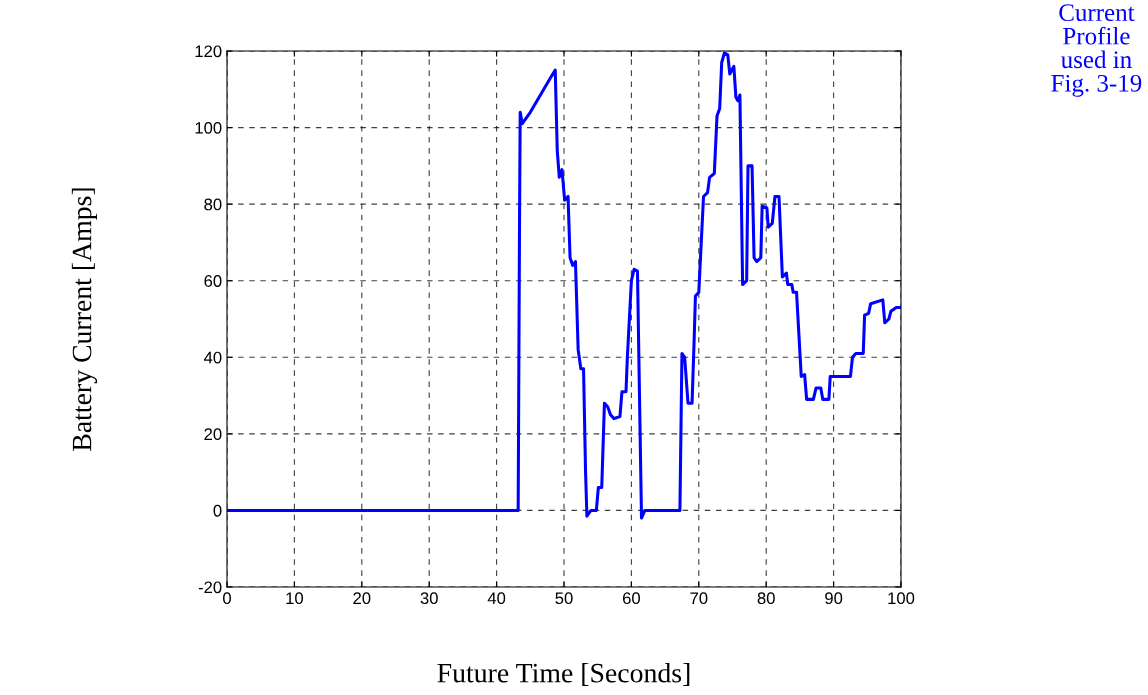  I want to click on text: Current Profile used in Fig. 3-19, so click(1096, 50).